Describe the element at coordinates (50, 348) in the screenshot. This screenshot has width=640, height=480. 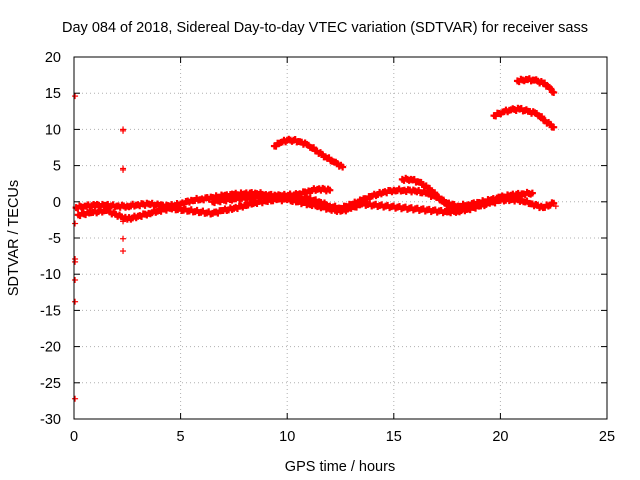
I see `y-tick-label: -20` at that location.